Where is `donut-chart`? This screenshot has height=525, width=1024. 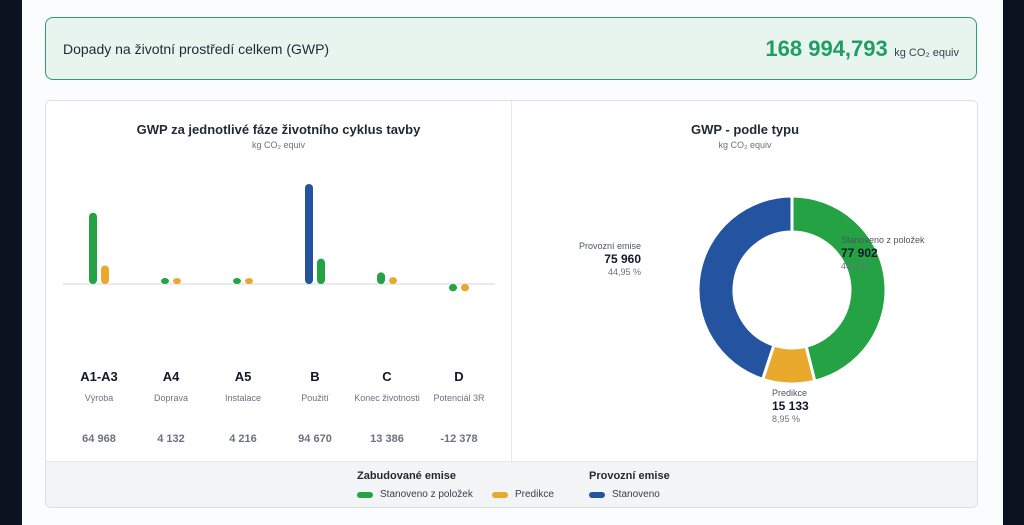 donut-chart is located at coordinates (792, 290).